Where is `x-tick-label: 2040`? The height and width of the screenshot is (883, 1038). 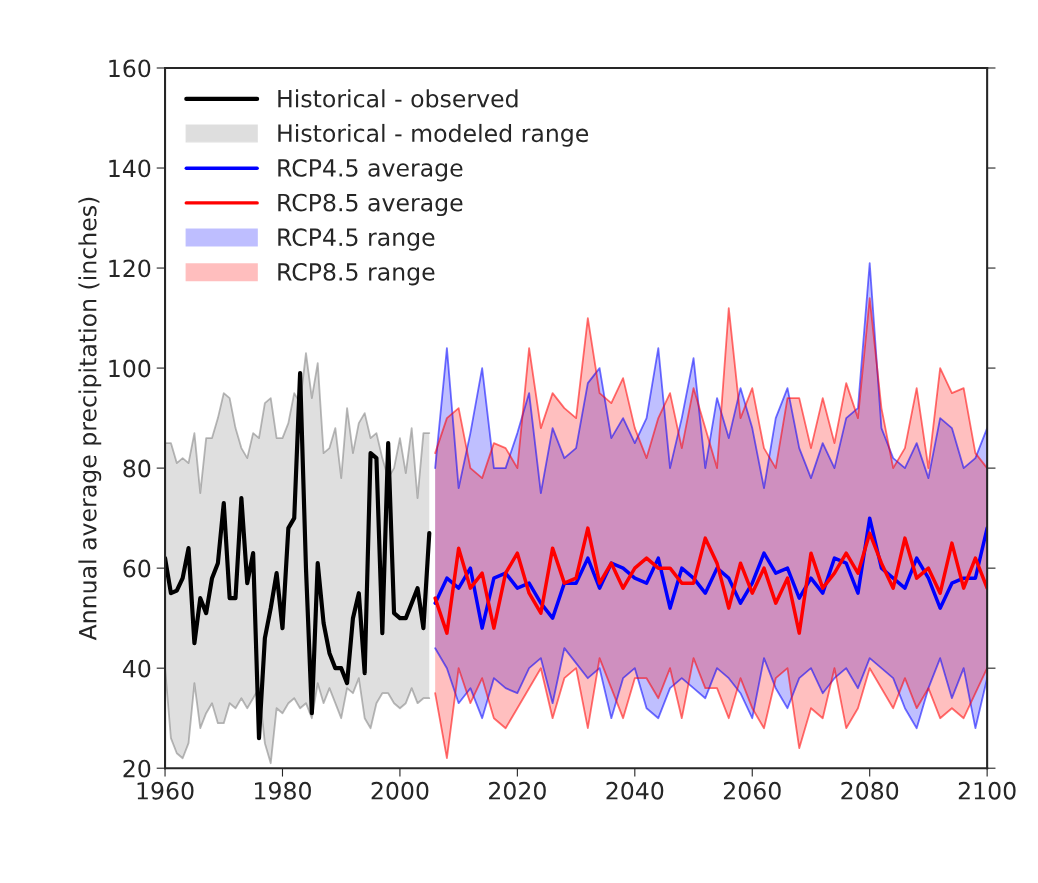 x-tick-label: 2040 is located at coordinates (635, 790).